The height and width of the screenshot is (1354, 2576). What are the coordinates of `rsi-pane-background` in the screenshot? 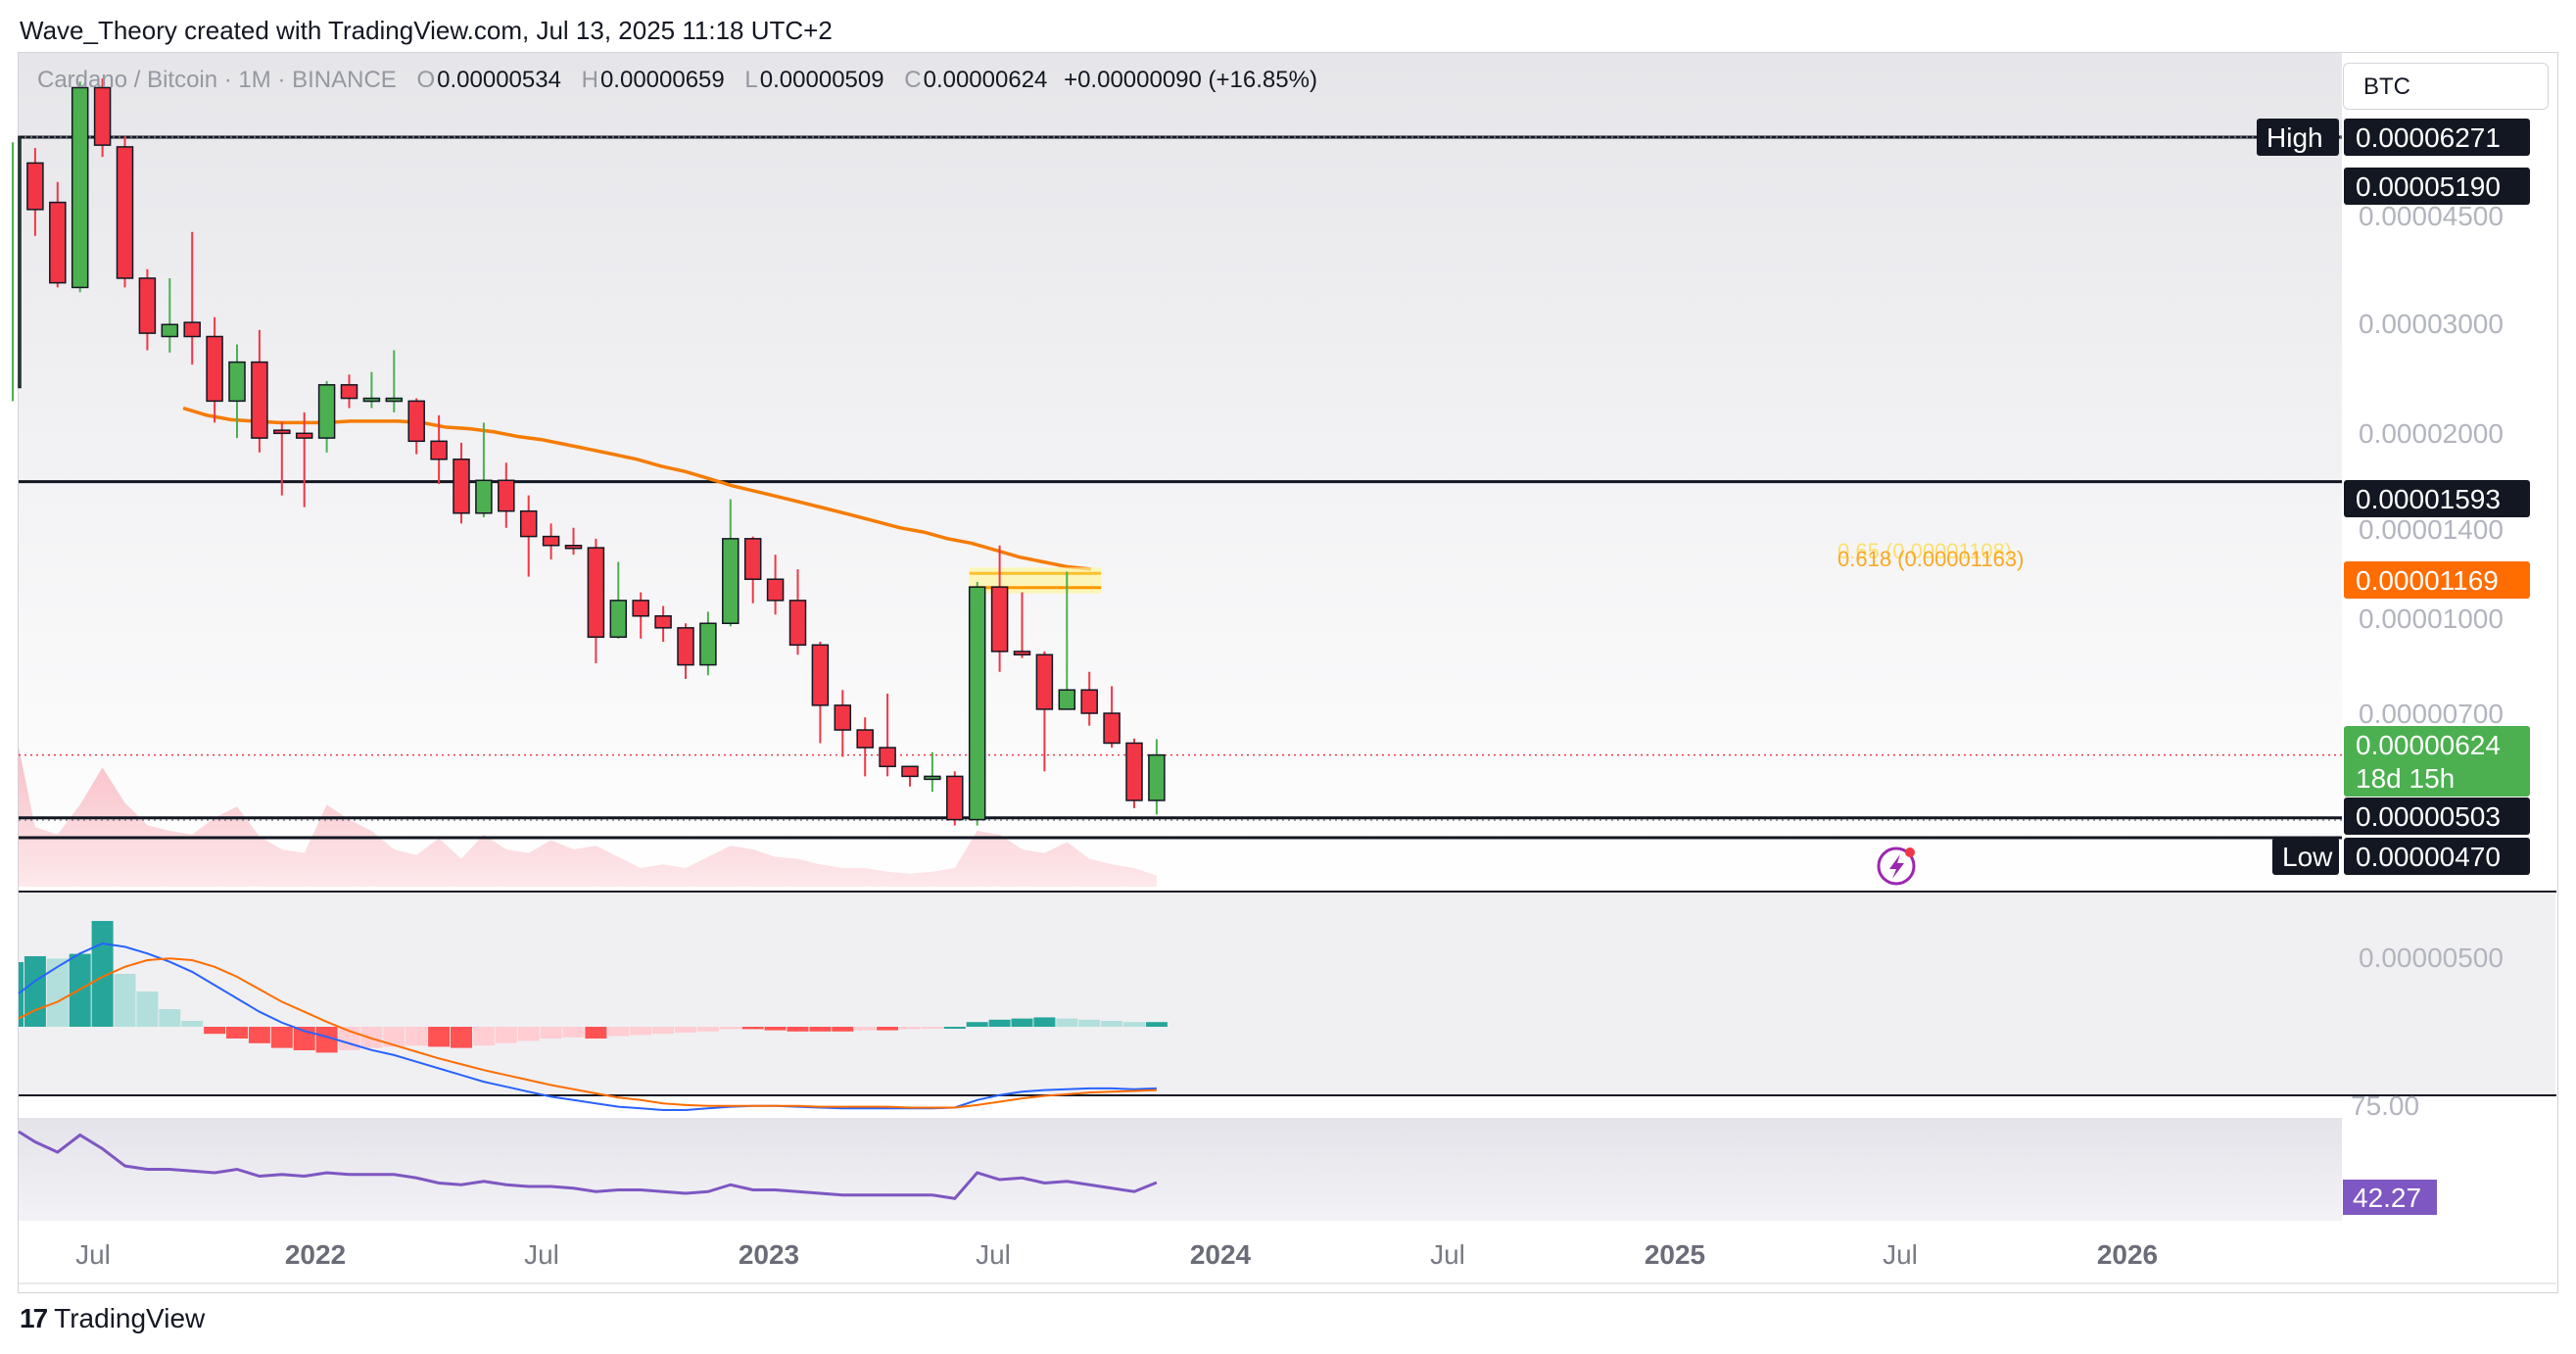 It's located at (1181, 1169).